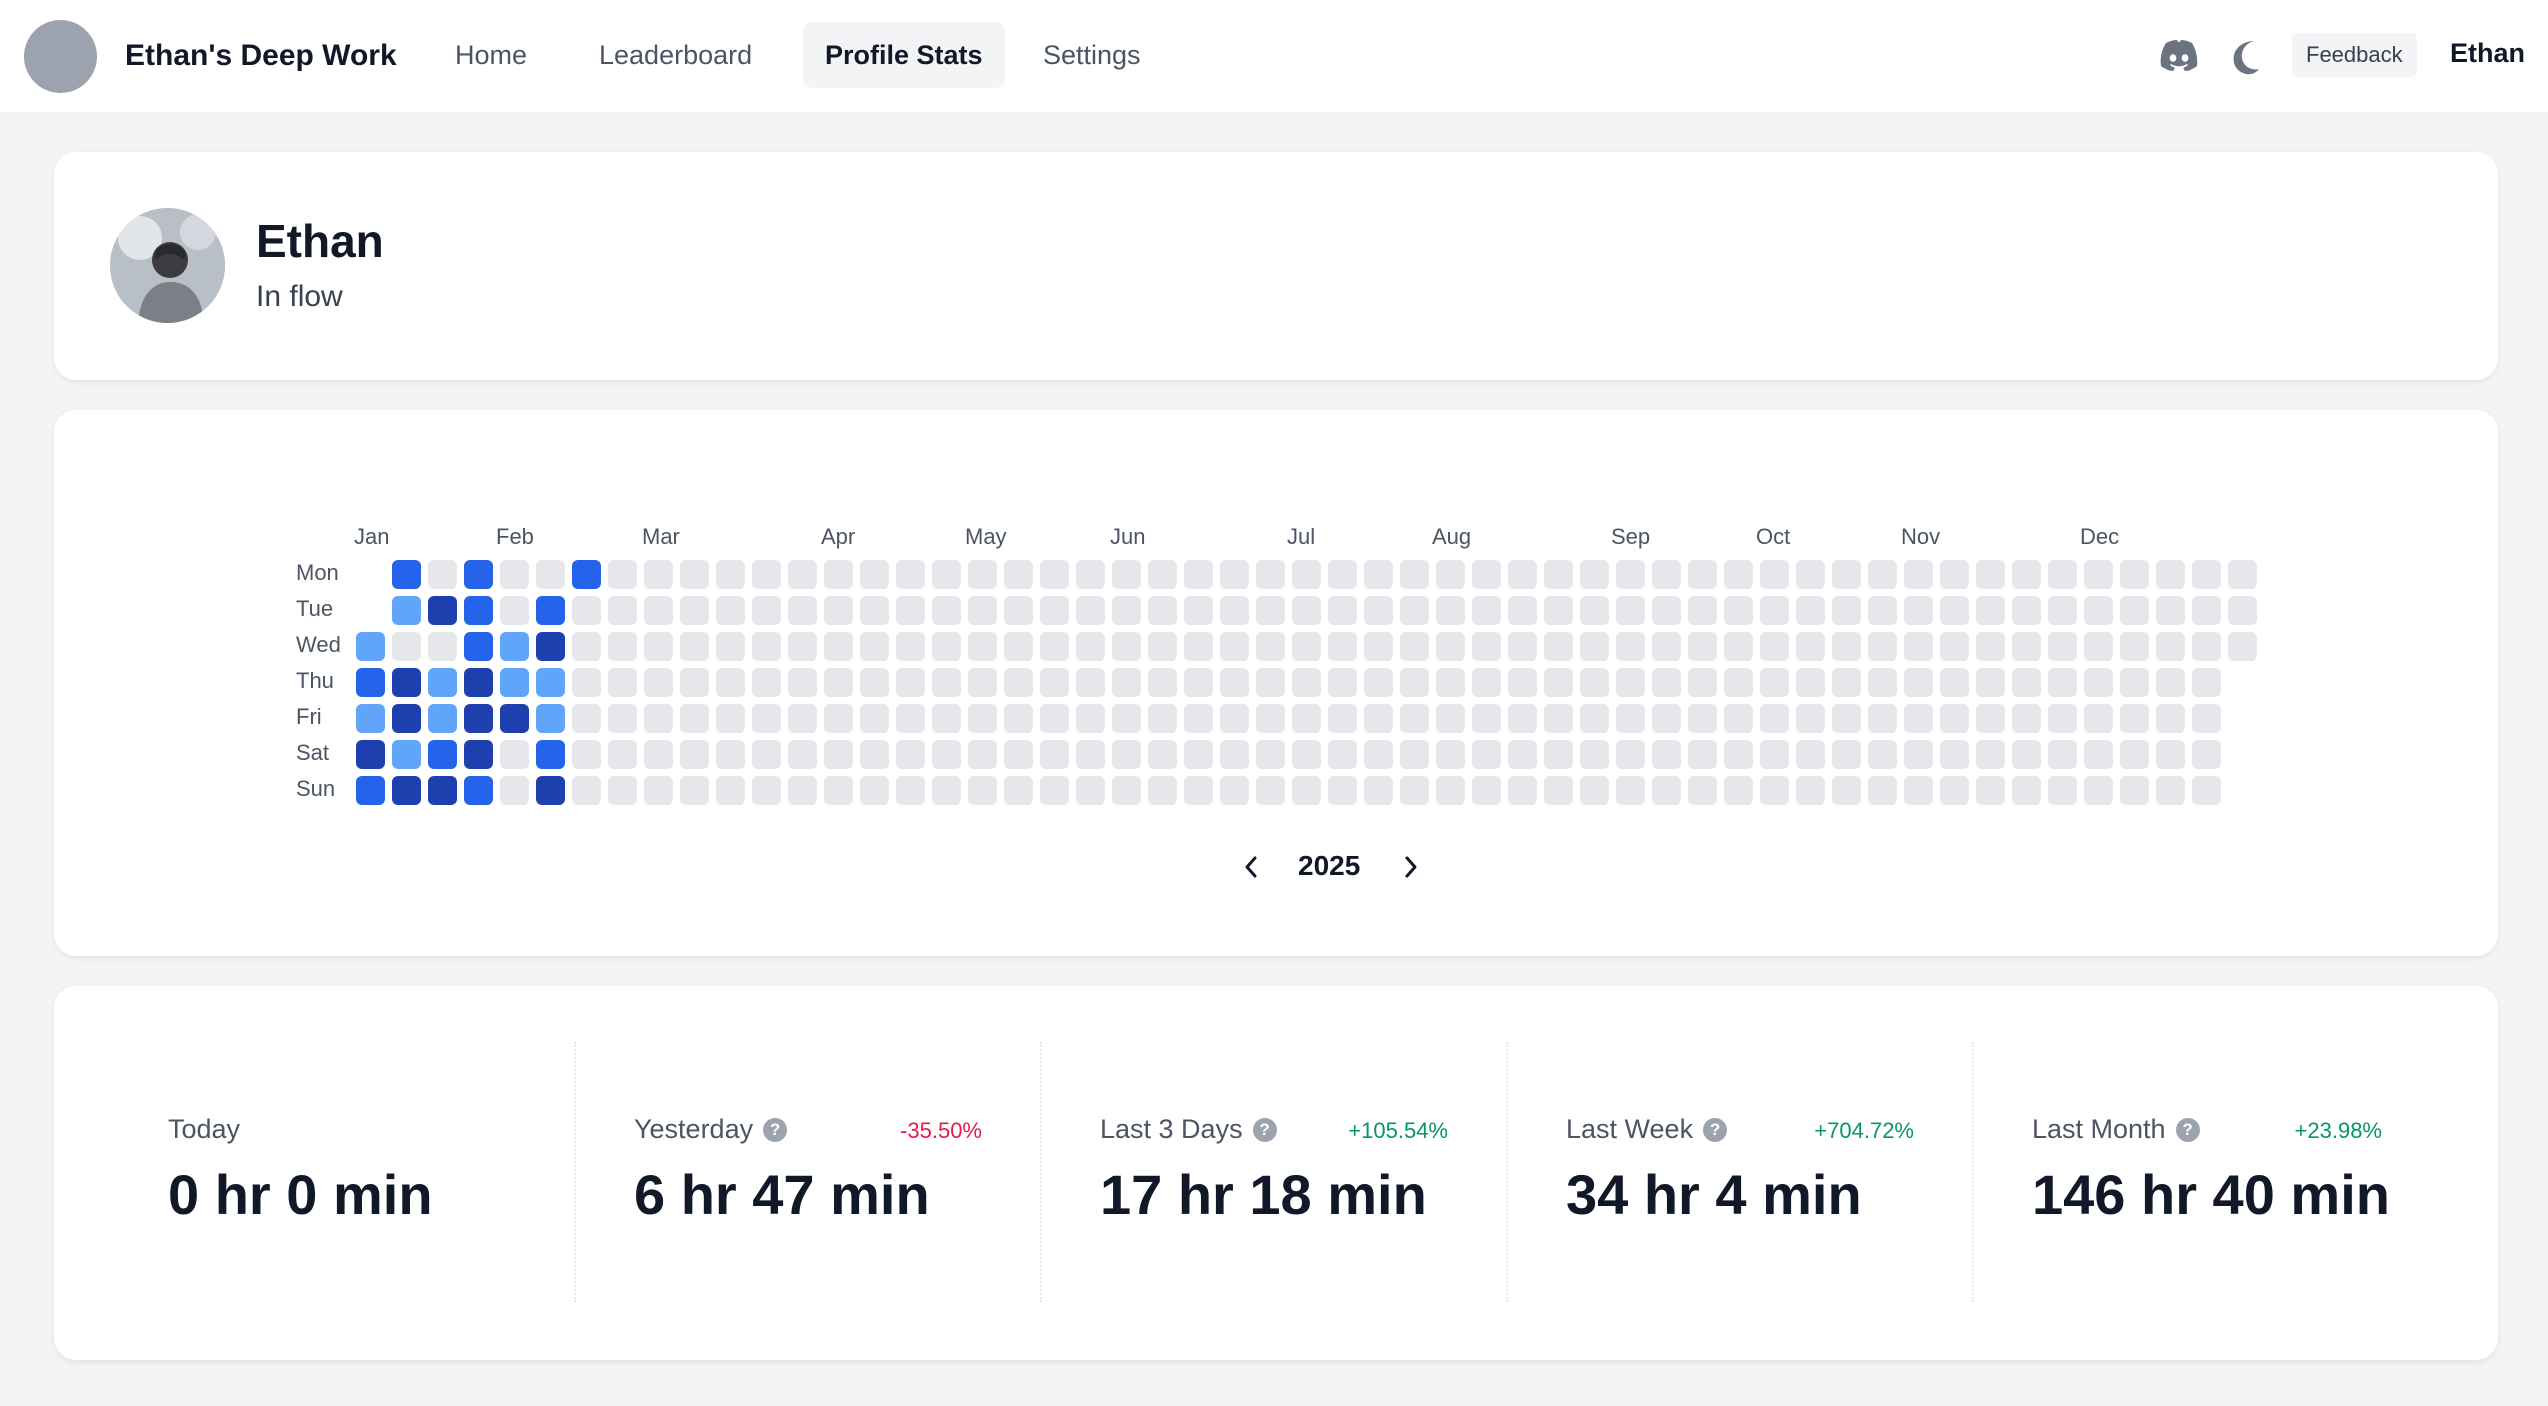 Image resolution: width=2548 pixels, height=1406 pixels. Describe the element at coordinates (2488, 53) in the screenshot. I see `nav-user-name: Ethan` at that location.